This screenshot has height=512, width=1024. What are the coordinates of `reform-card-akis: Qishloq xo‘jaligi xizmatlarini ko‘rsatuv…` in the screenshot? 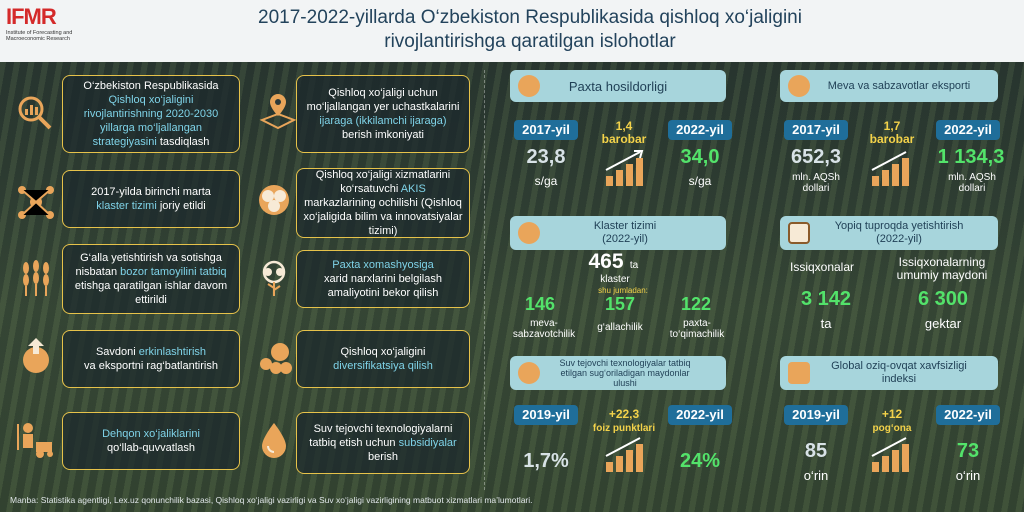 It's located at (383, 203).